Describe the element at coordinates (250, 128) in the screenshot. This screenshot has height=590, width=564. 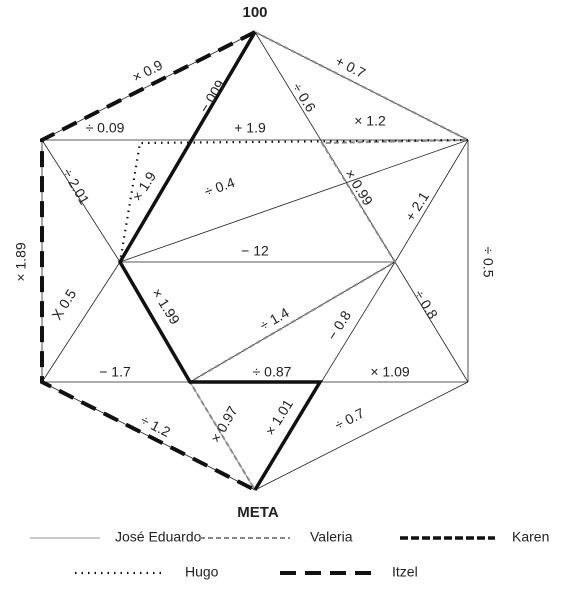
I see `edge-label: + 1.9` at that location.